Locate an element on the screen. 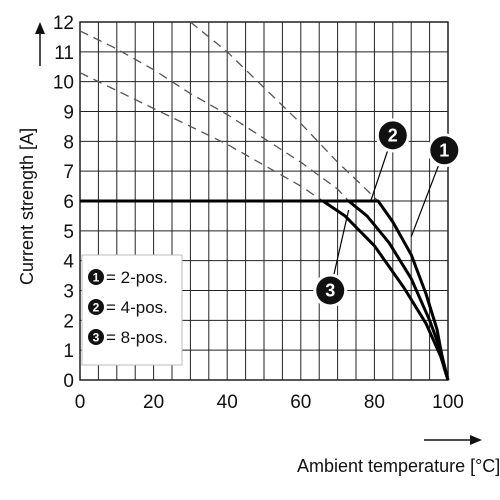 The image size is (500, 500). x-tick-label: 0 is located at coordinates (80, 402).